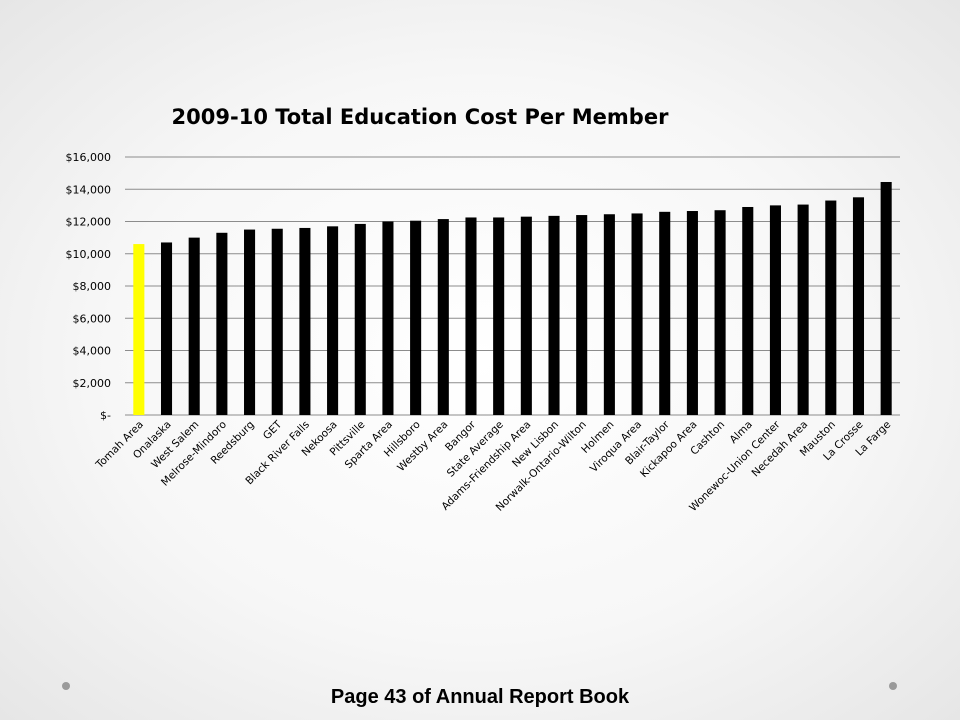 The image size is (960, 720). I want to click on left-dot-ornament, so click(66, 686).